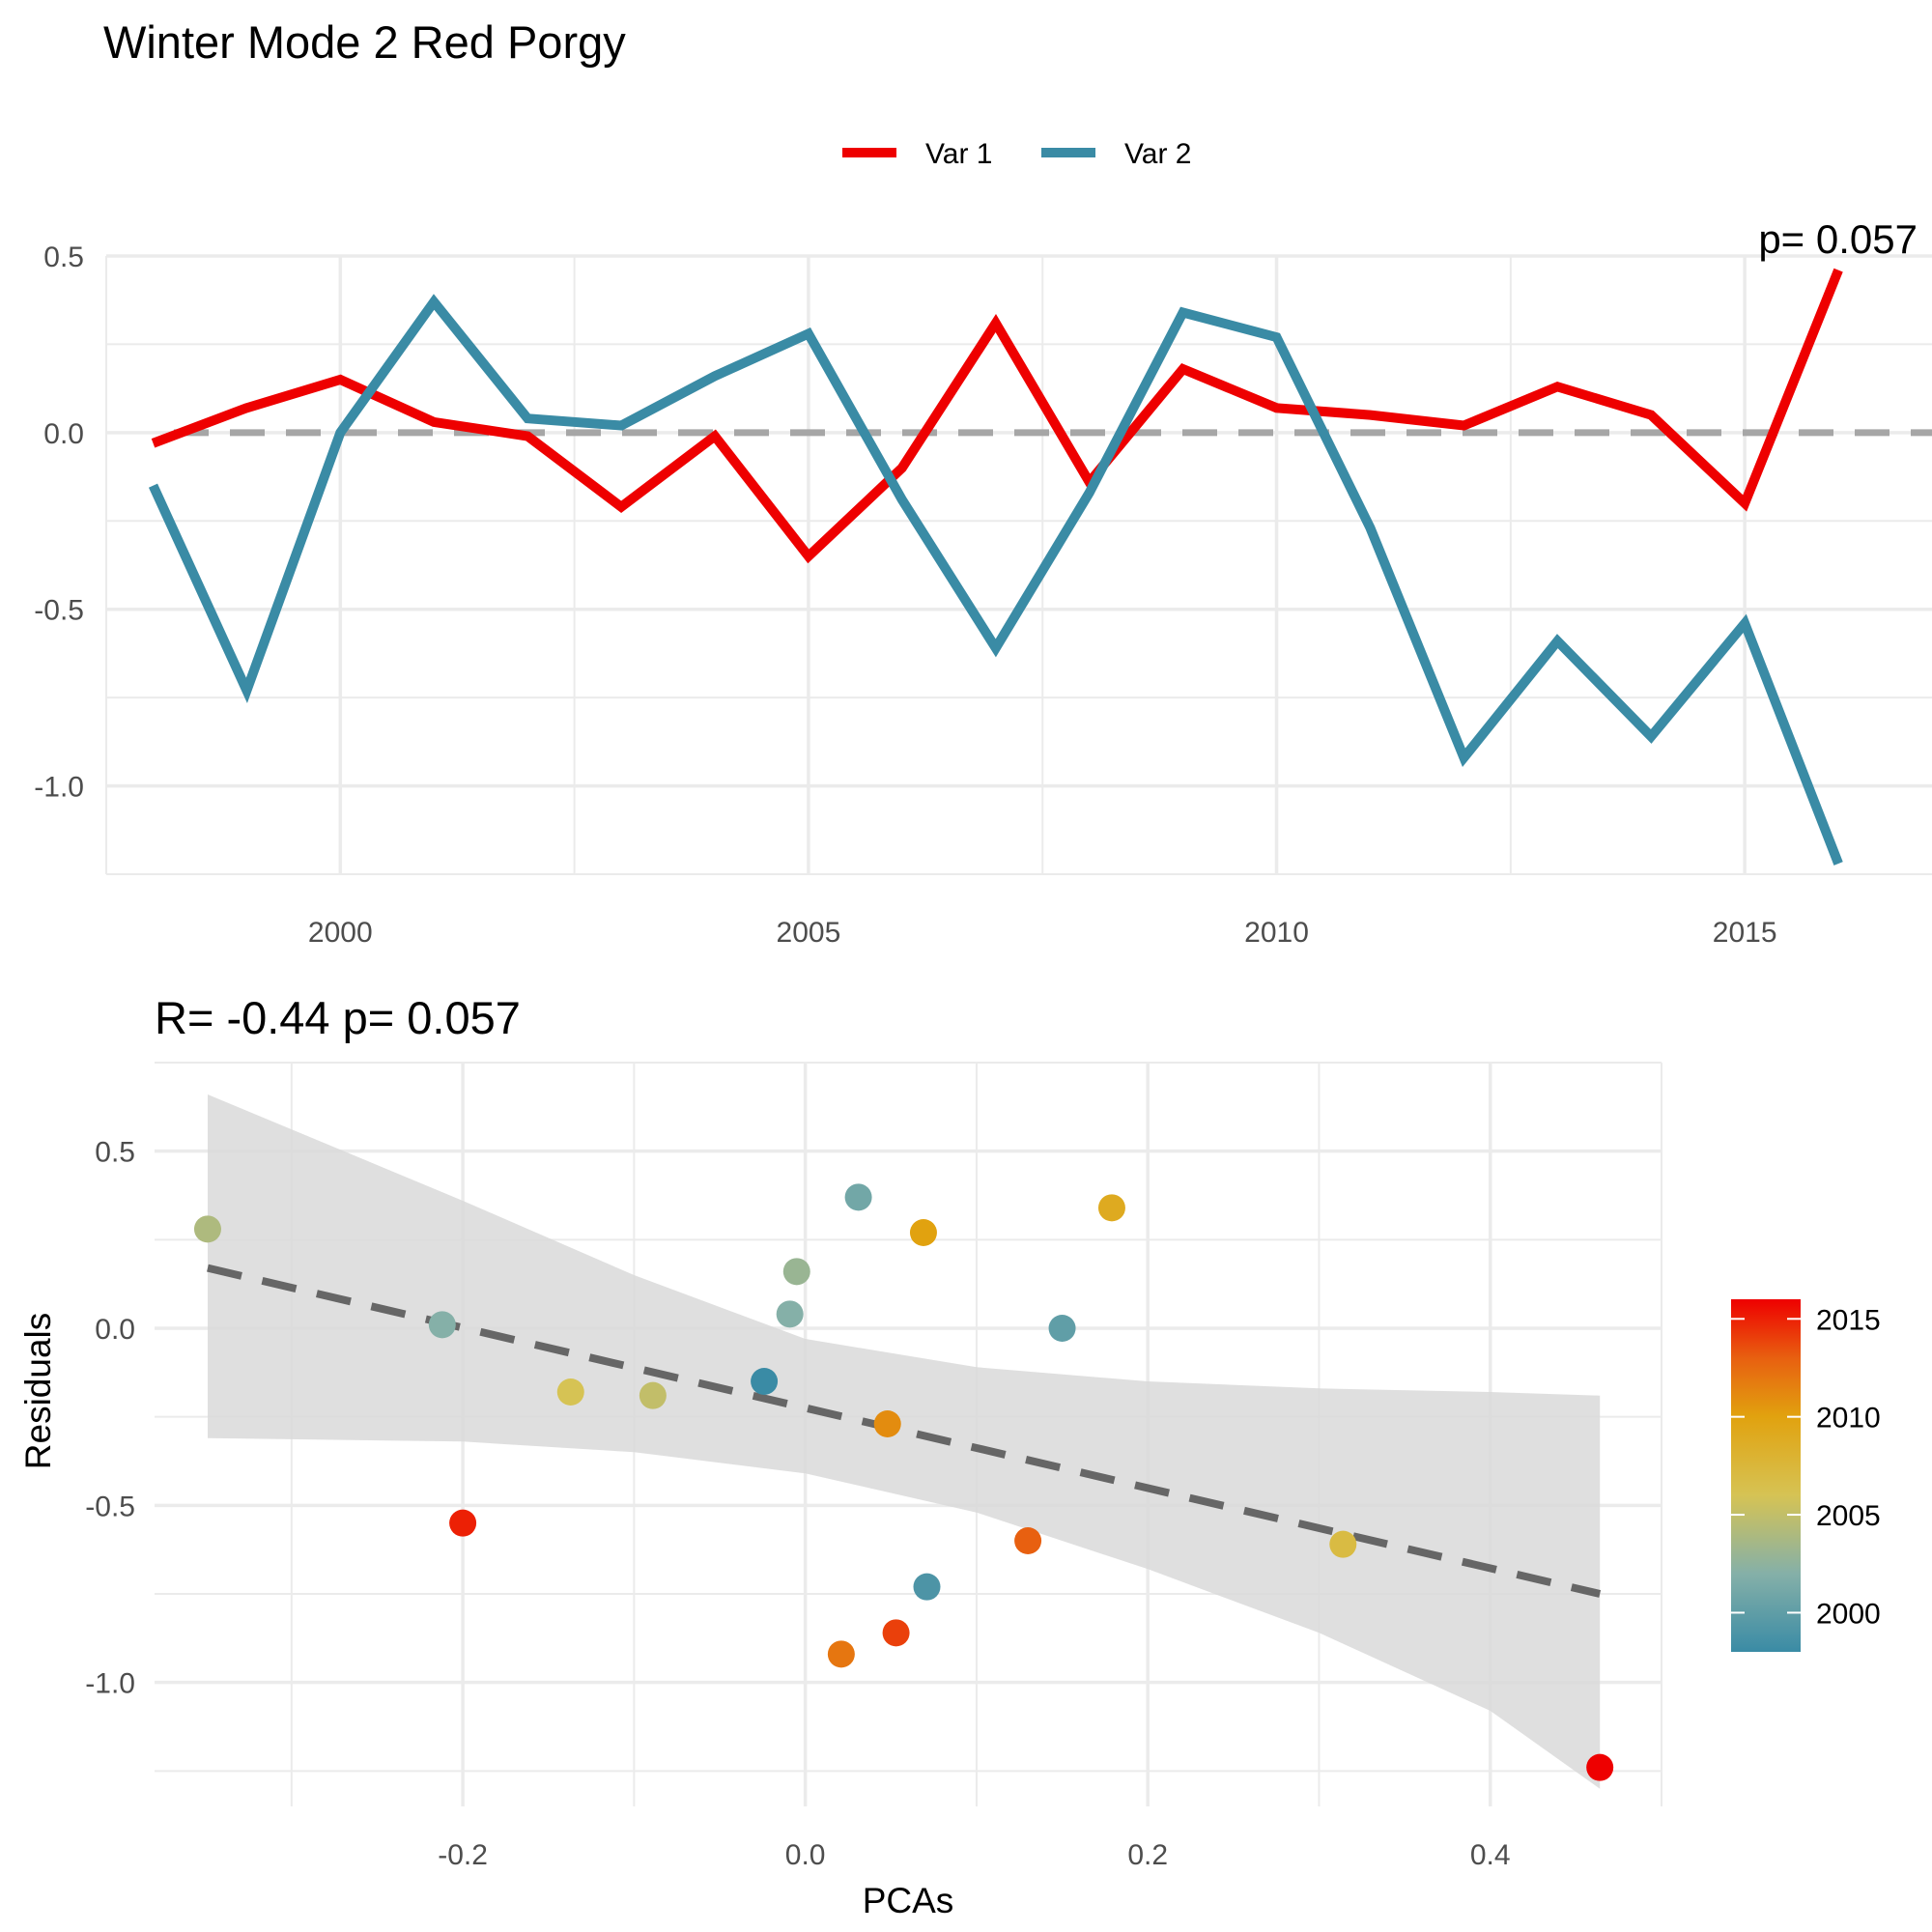 The image size is (1932, 1932). What do you see at coordinates (1848, 1516) in the screenshot?
I see `colorbar-tick-label: 2005` at bounding box center [1848, 1516].